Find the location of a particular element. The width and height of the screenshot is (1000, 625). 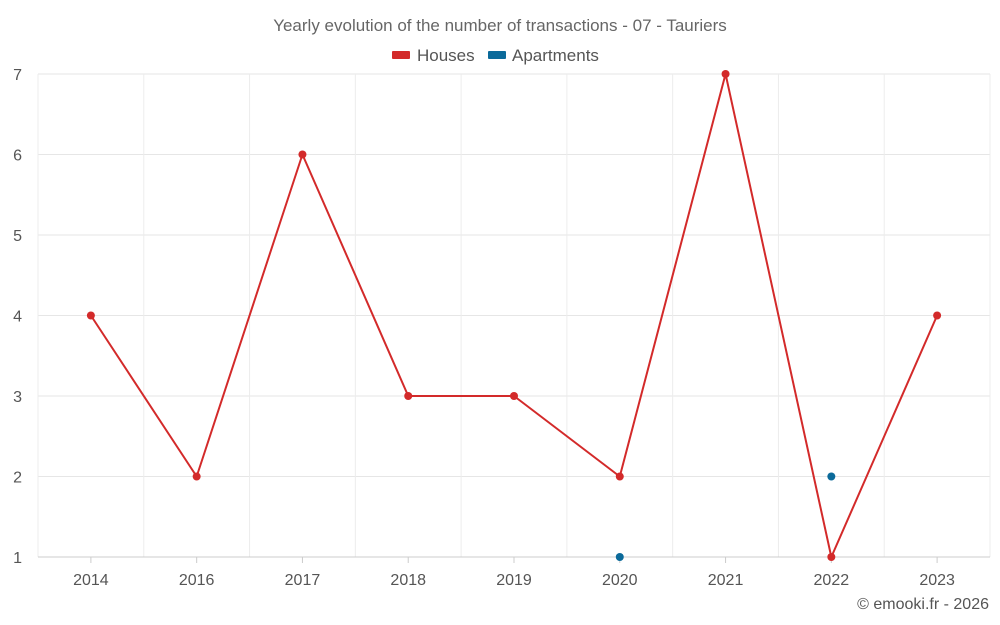

data-point-houses-2021 is located at coordinates (725, 74).